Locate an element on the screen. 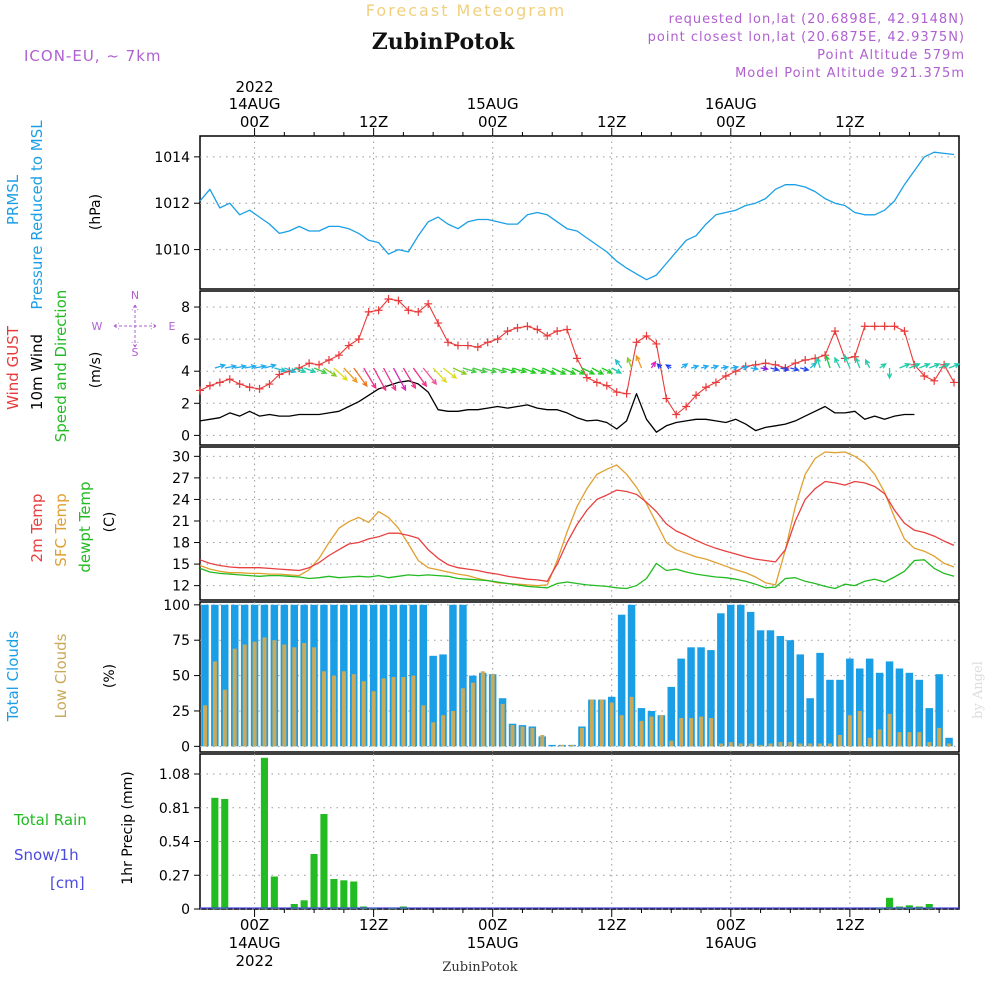 The image size is (1000, 1000). temperature-frame is located at coordinates (579, 523).